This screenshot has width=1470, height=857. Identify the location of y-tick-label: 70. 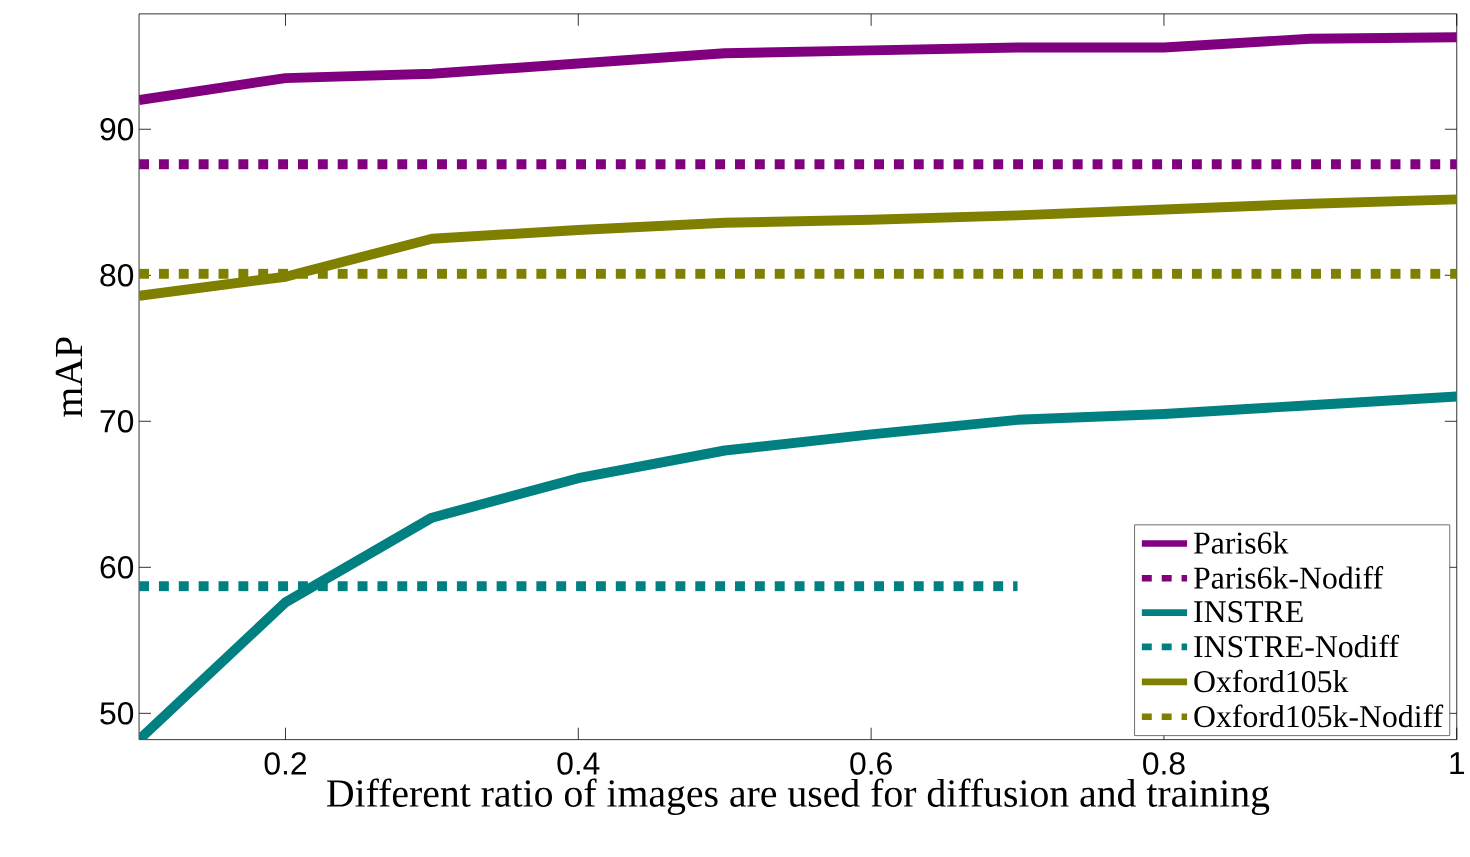
(117, 421).